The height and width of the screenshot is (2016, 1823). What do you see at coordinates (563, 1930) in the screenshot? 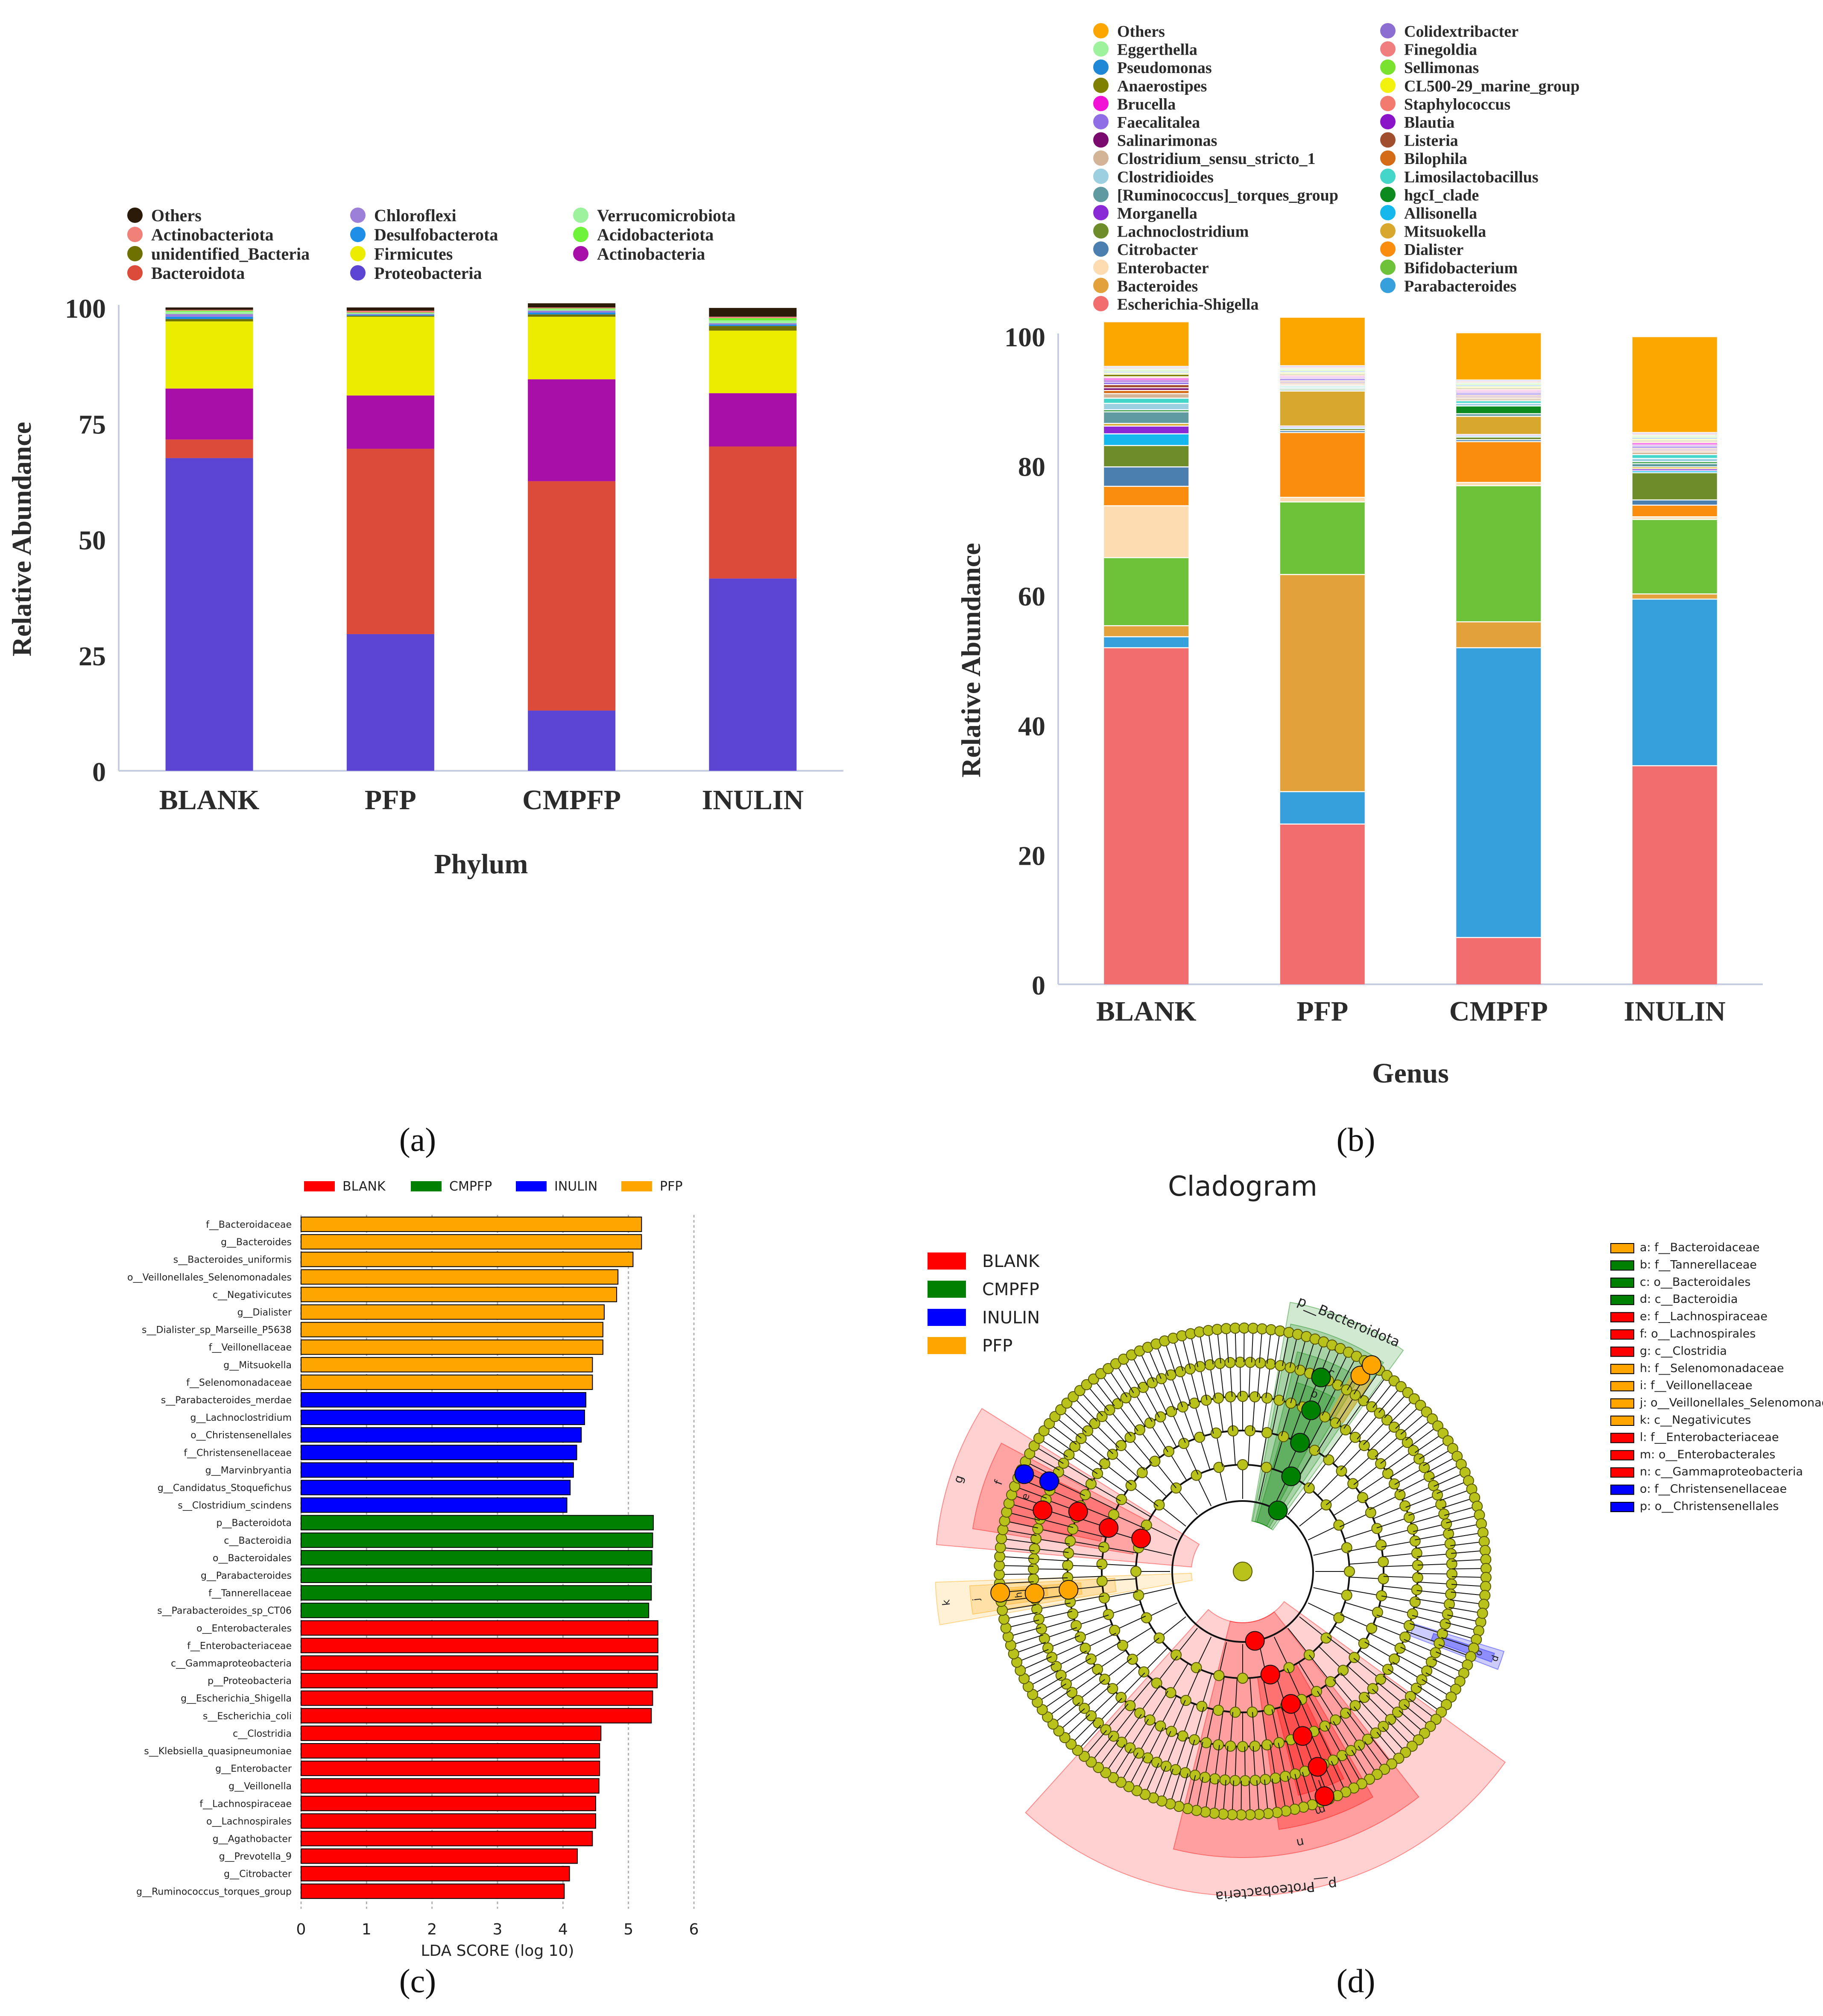
I see `x-tick-label: 4` at bounding box center [563, 1930].